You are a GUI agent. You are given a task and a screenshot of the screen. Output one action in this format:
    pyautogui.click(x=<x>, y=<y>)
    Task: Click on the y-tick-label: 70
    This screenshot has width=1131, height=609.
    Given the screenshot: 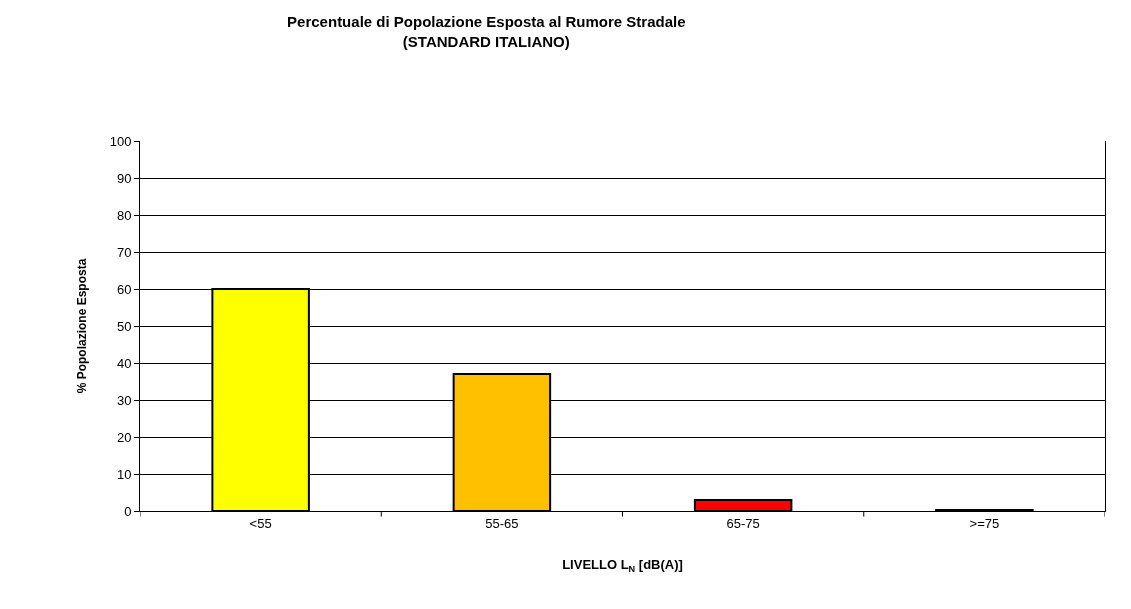 What is the action you would take?
    pyautogui.click(x=124, y=252)
    